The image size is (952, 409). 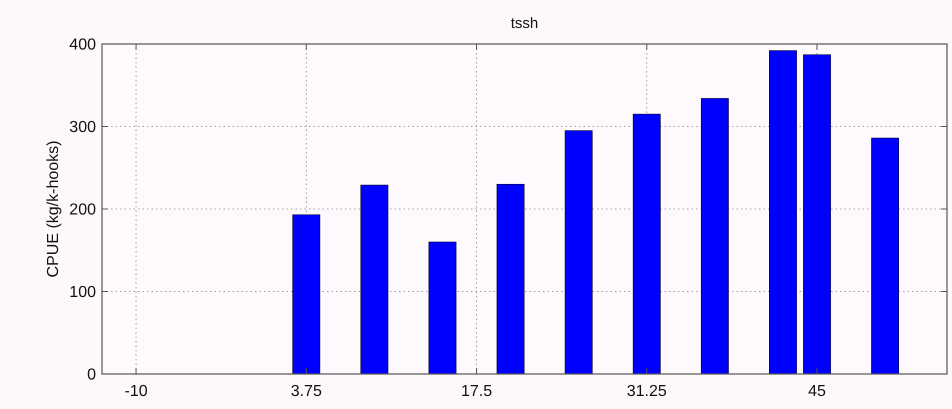 I want to click on x-tick-label: 31.25, so click(x=646, y=391).